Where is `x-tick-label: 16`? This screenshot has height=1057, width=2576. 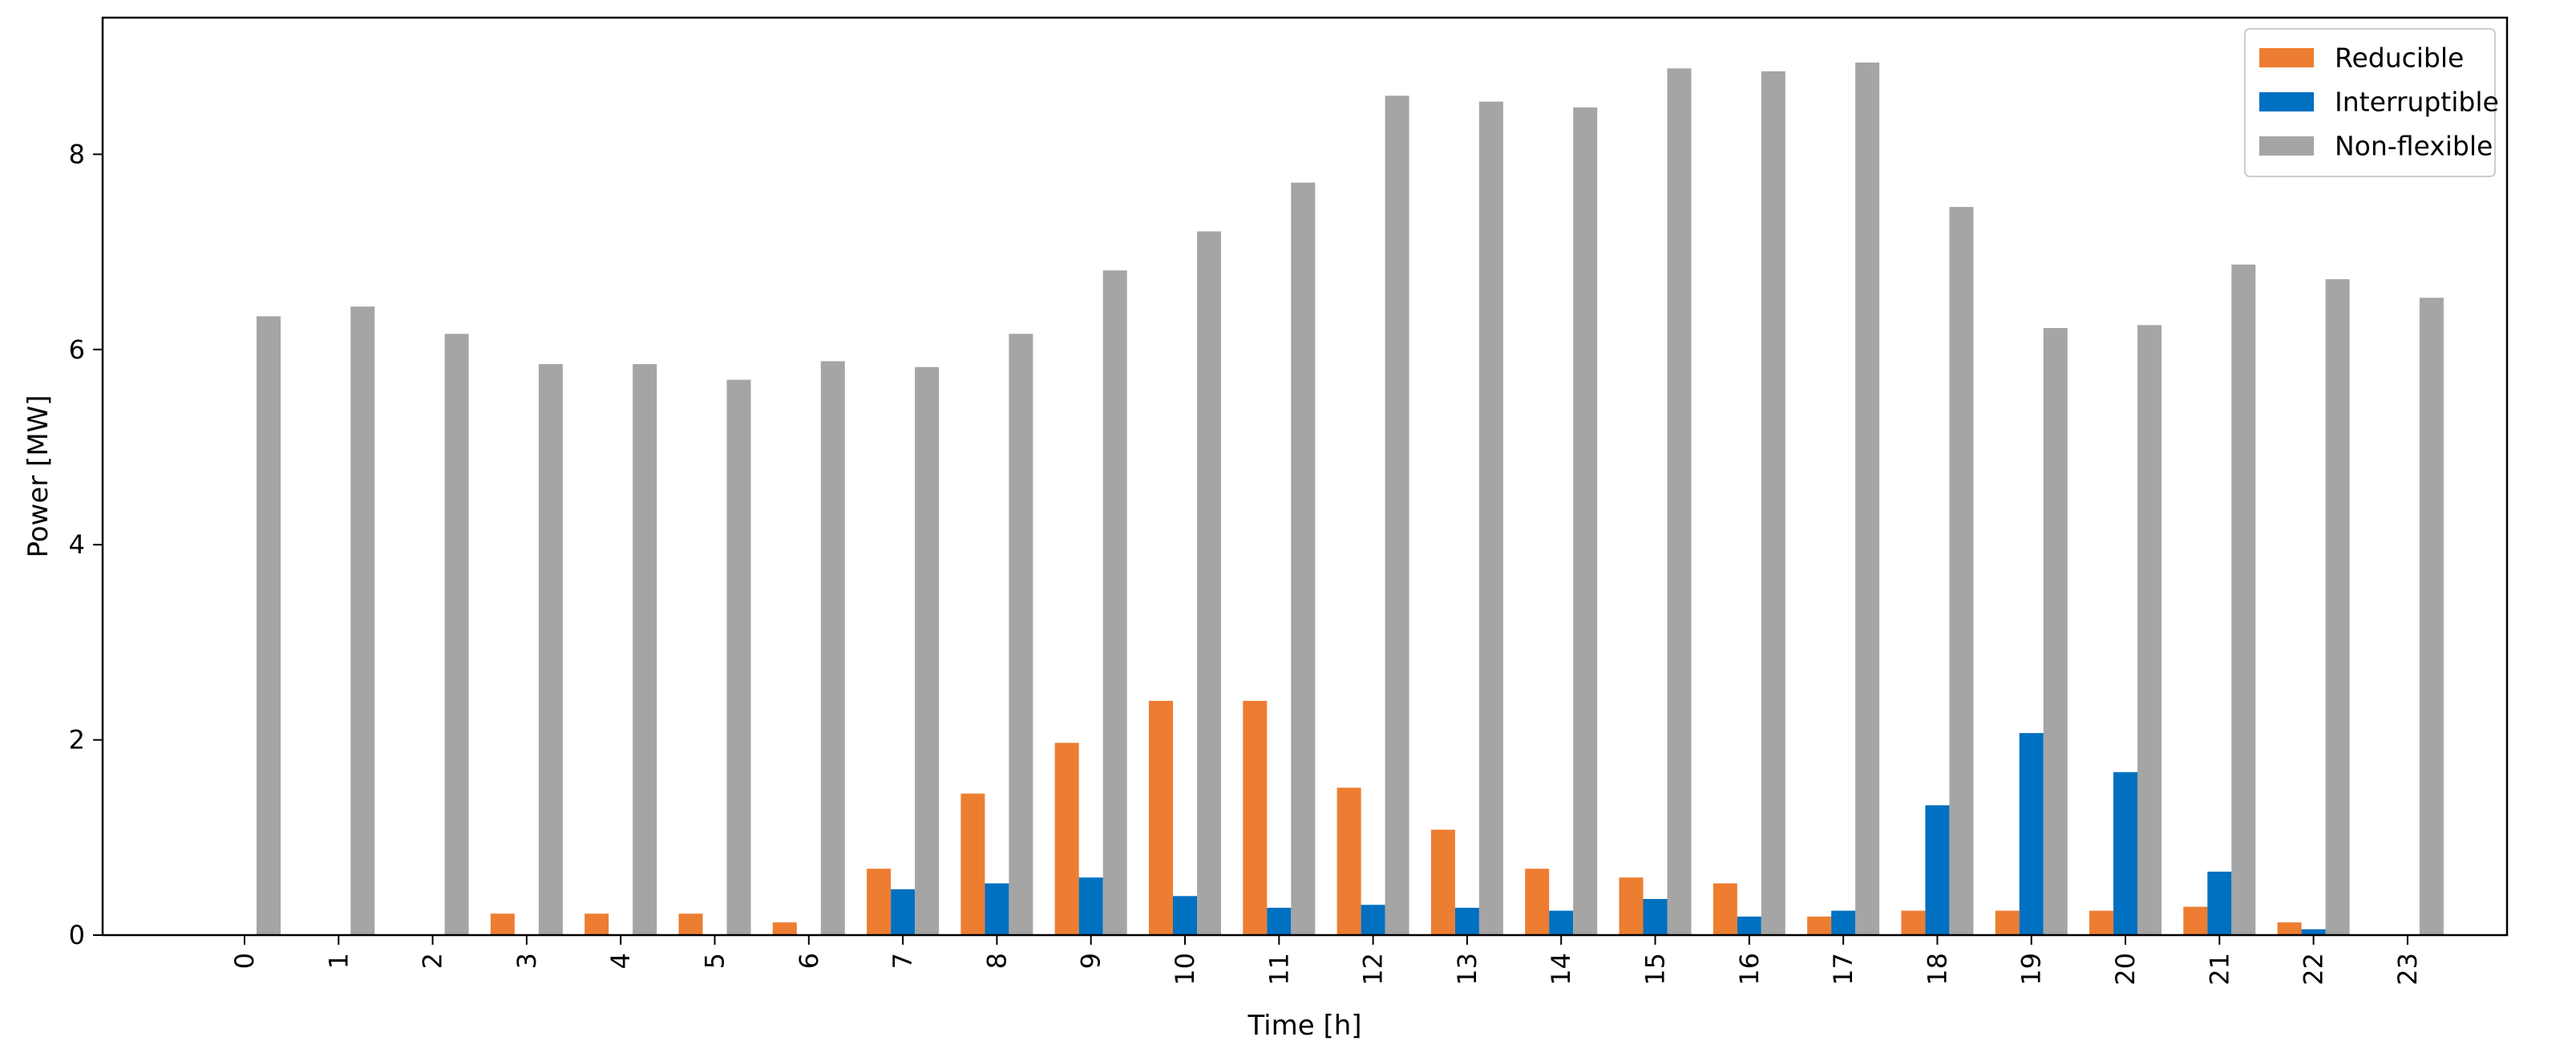 x-tick-label: 16 is located at coordinates (1749, 969).